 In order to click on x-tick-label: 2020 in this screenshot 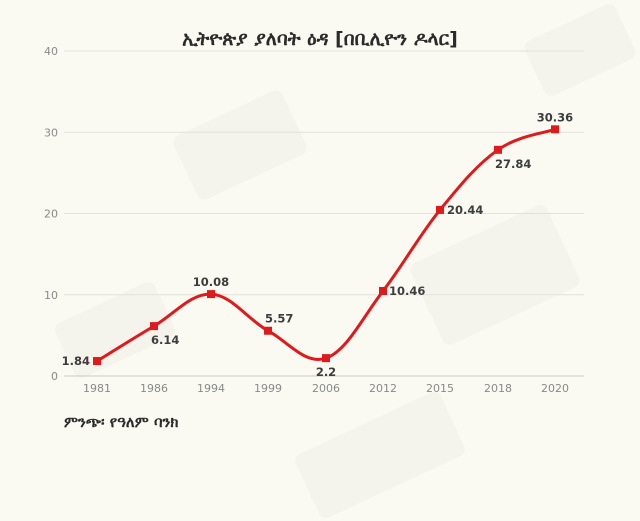, I will do `click(555, 388)`.